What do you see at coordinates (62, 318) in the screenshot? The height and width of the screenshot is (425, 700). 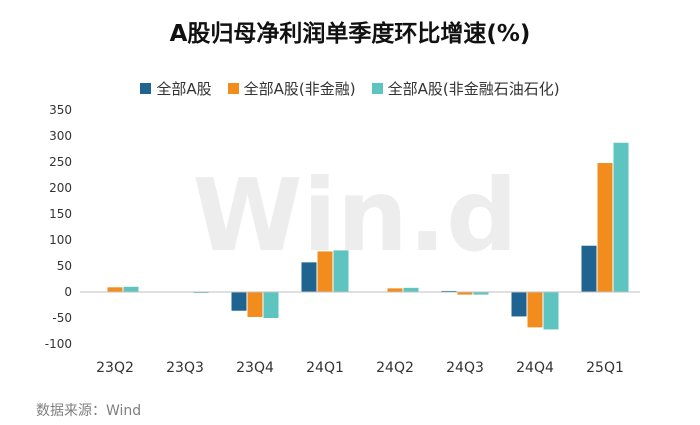 I see `y-tick-label: -50` at bounding box center [62, 318].